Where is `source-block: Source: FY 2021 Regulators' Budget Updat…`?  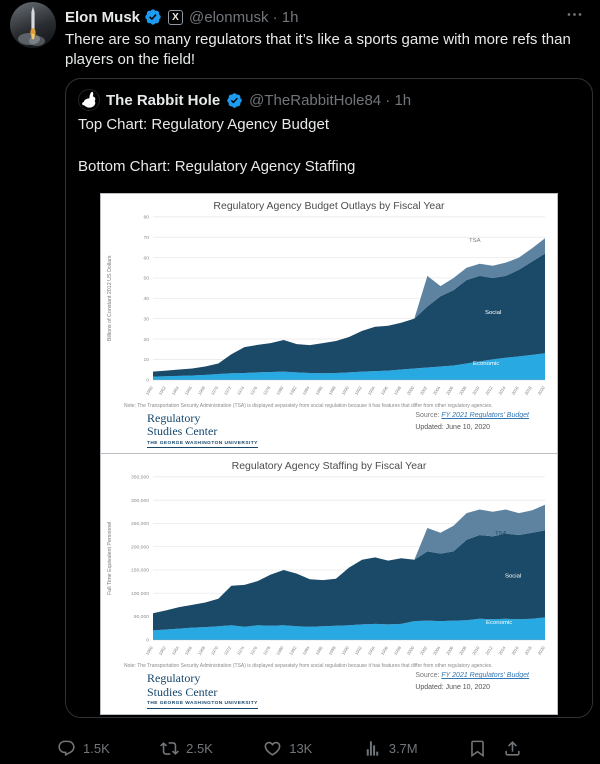 source-block: Source: FY 2021 Regulators' Budget Updat… is located at coordinates (472, 681).